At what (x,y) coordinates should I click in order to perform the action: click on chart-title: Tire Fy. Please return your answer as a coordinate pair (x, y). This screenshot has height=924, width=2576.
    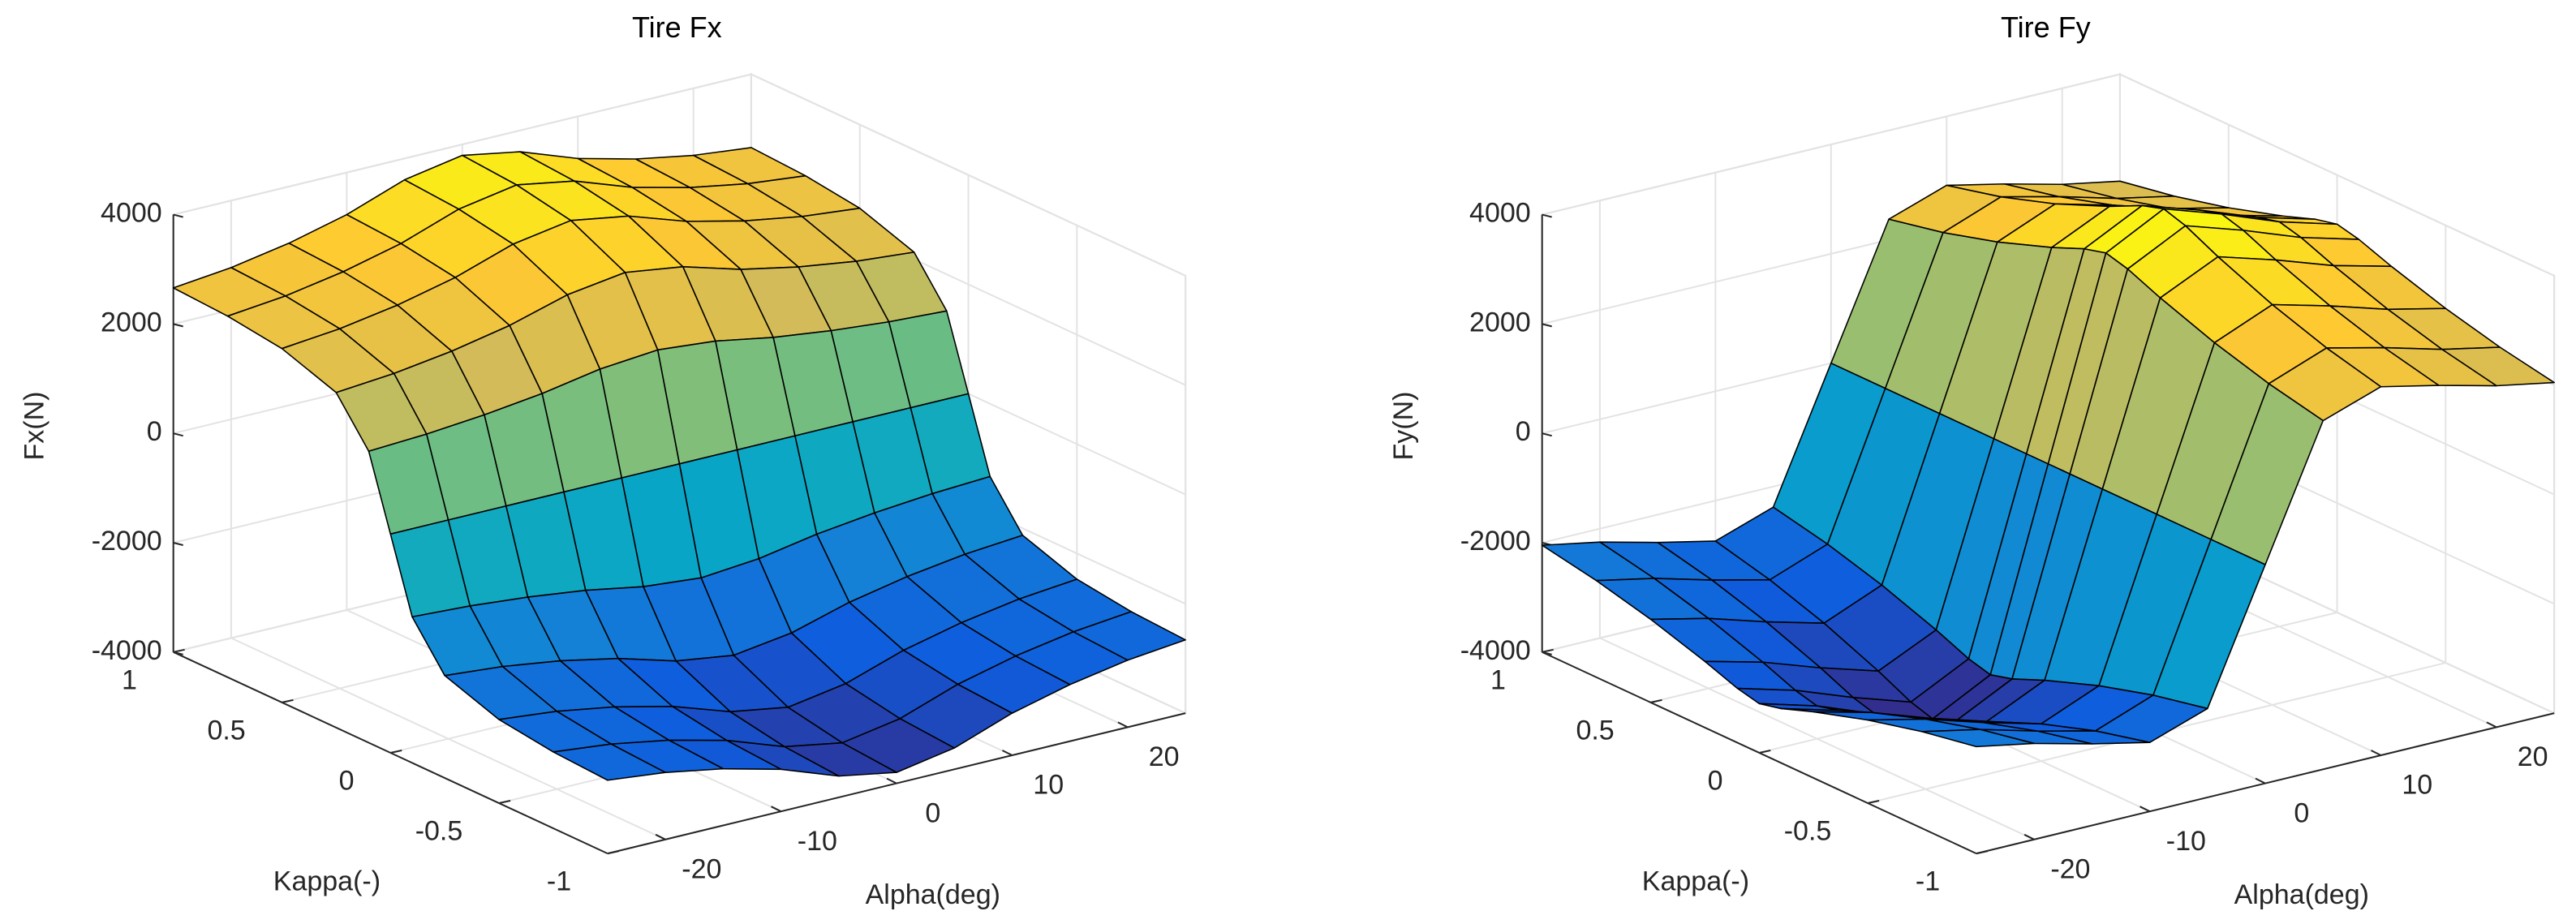
    Looking at the image, I should click on (2046, 27).